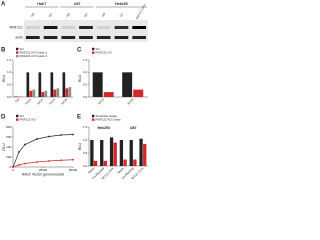  What do you see at coordinates (28, 101) in the screenshot?
I see `x-tick-label: AAV1` at bounding box center [28, 101].